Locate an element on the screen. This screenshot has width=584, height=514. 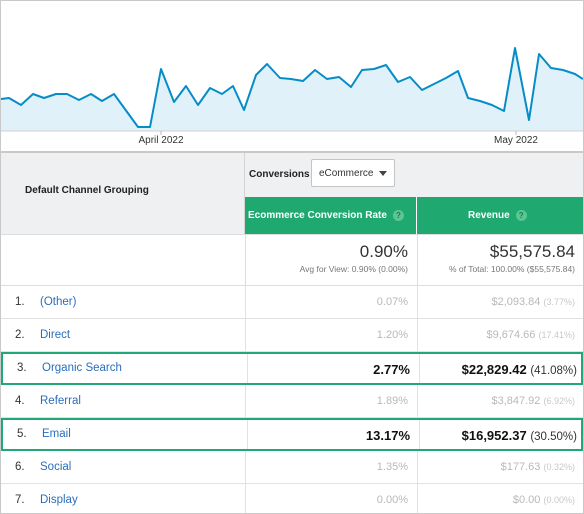
revenue-cell: $177.63 (0.32%) is located at coordinates (500, 467).